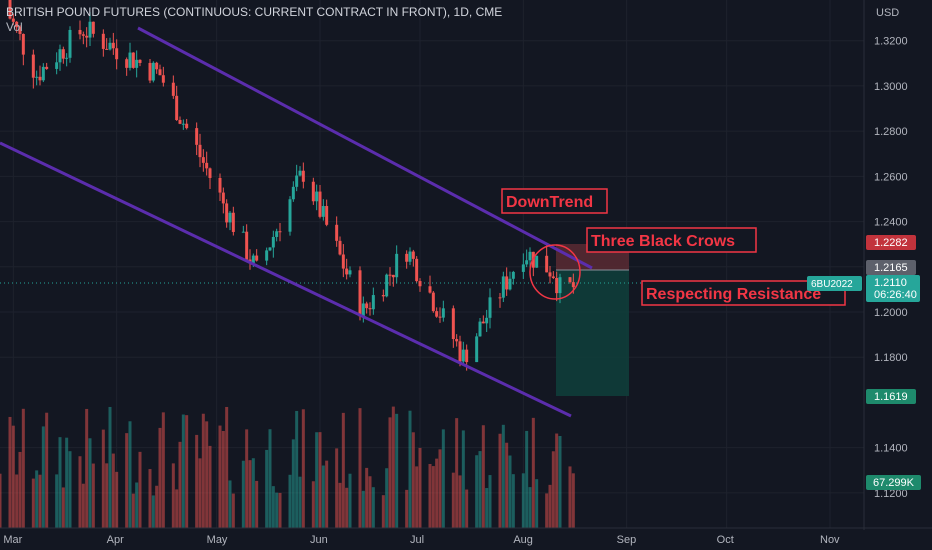 This screenshot has height=550, width=932. I want to click on time-tick: Jul, so click(417, 540).